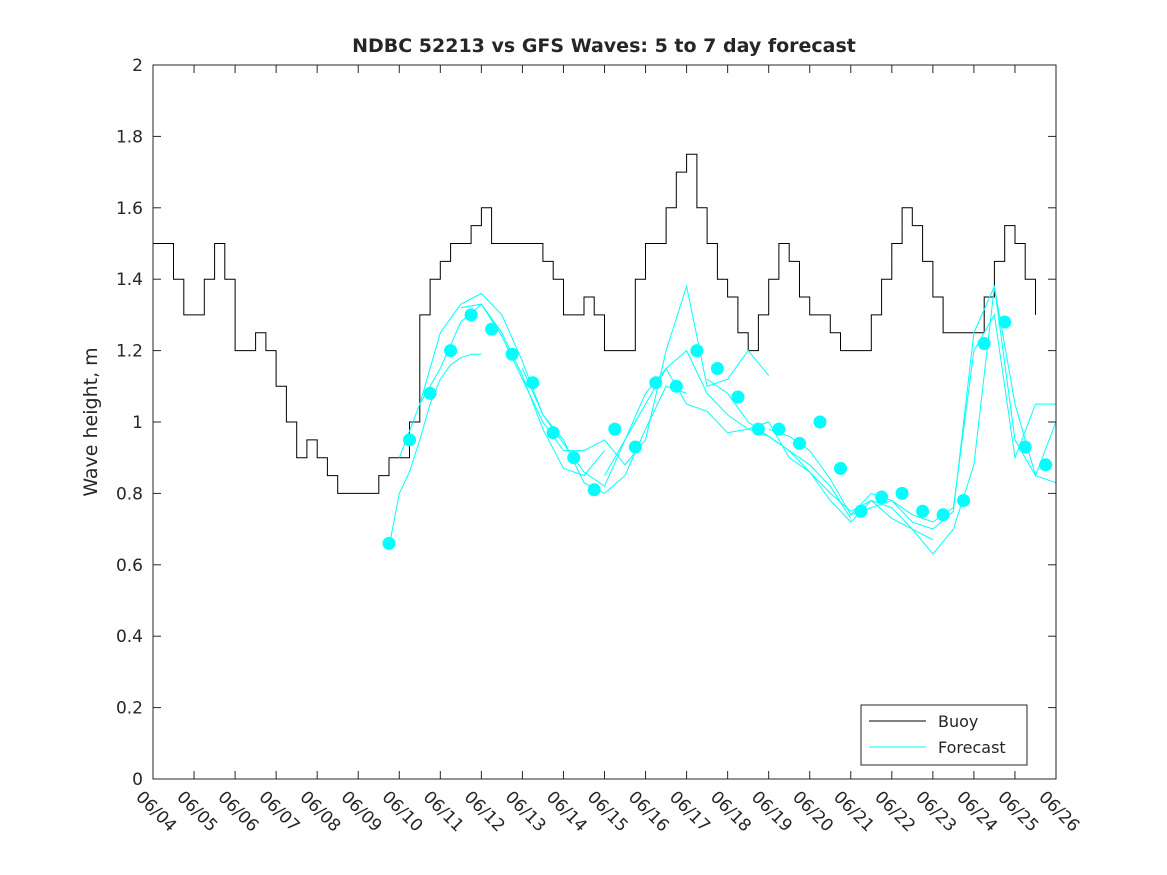 The height and width of the screenshot is (875, 1167). I want to click on y-tick-label: 0.2, so click(129, 709).